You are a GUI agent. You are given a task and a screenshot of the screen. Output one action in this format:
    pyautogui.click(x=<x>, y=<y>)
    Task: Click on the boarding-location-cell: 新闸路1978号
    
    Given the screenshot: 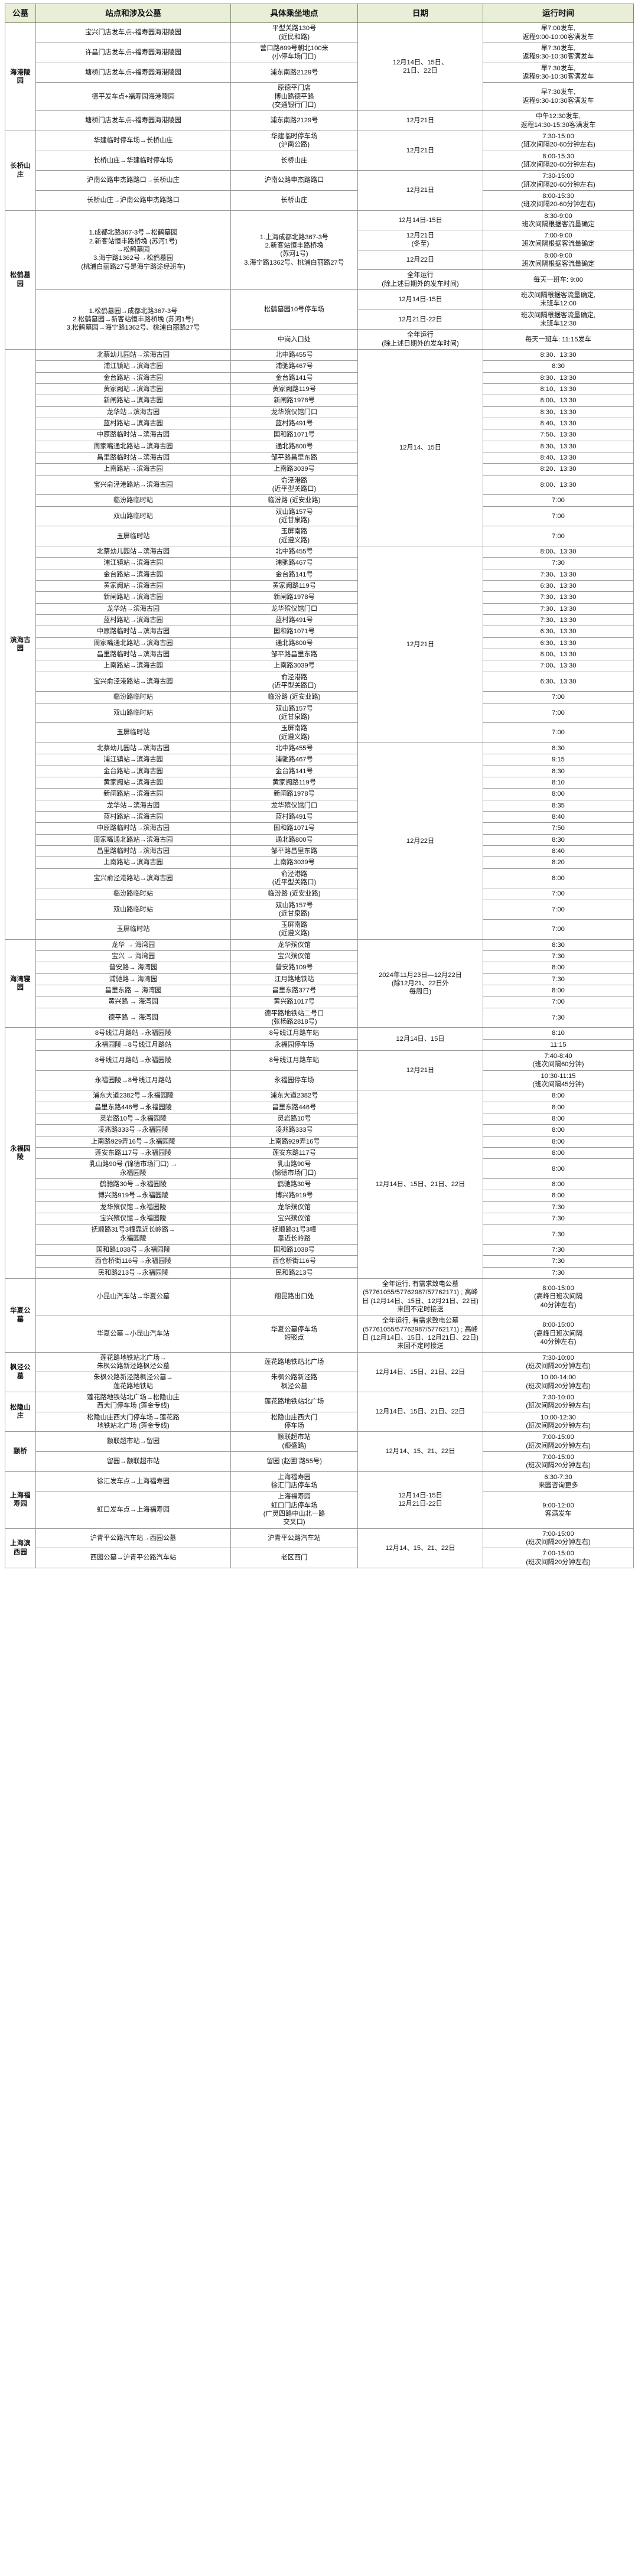 What is the action you would take?
    pyautogui.click(x=294, y=597)
    